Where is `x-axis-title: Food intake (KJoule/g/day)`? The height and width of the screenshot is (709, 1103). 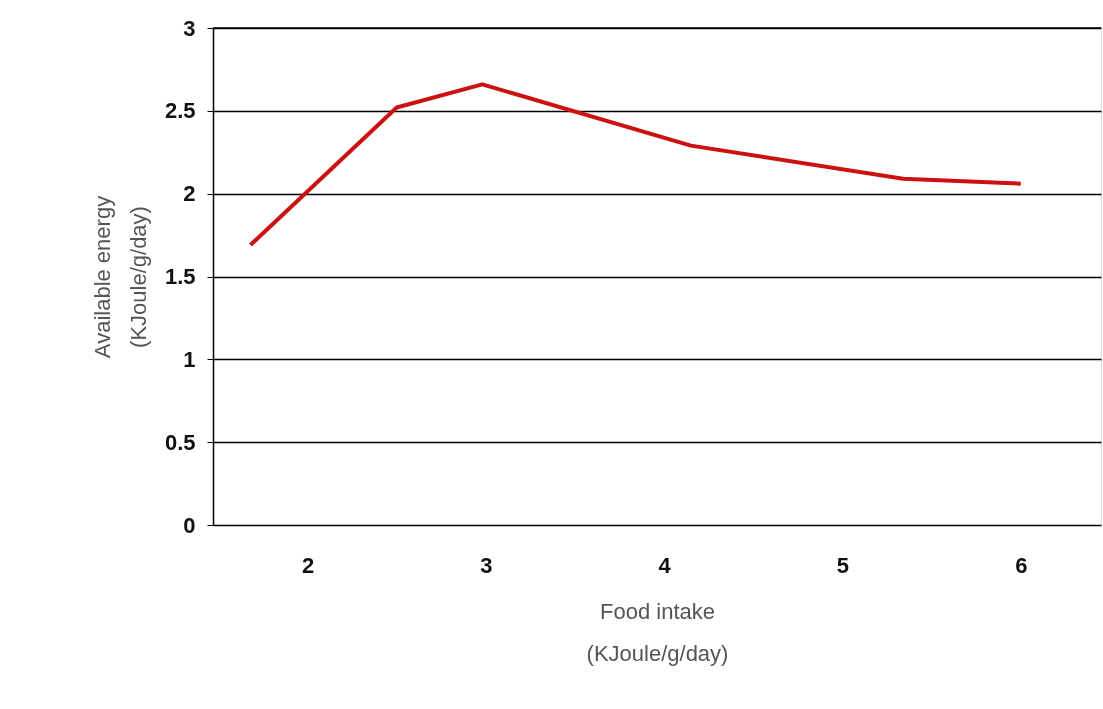
x-axis-title: Food intake (KJoule/g/day) is located at coordinates (657, 632).